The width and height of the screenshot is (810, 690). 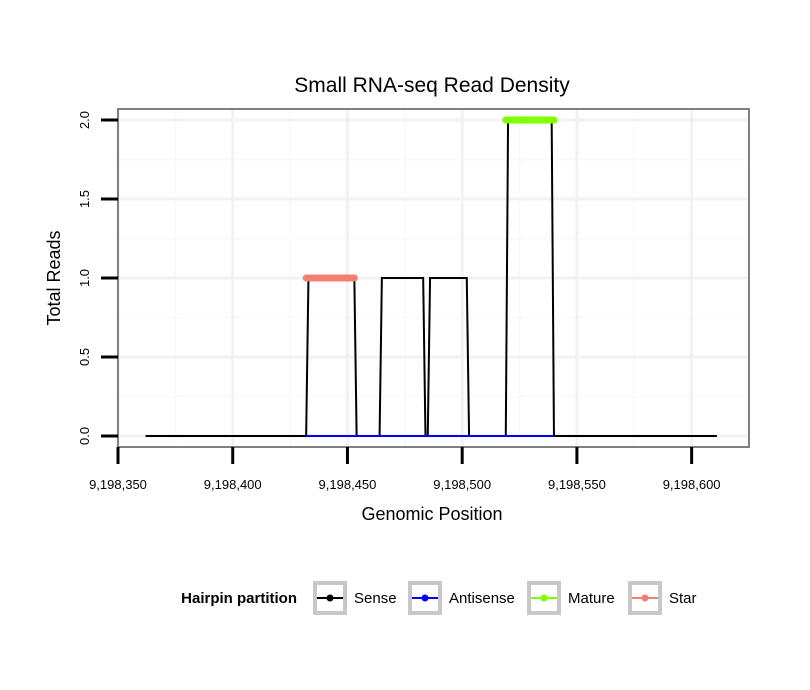 I want to click on y-tick-label: 1.0, so click(x=84, y=278).